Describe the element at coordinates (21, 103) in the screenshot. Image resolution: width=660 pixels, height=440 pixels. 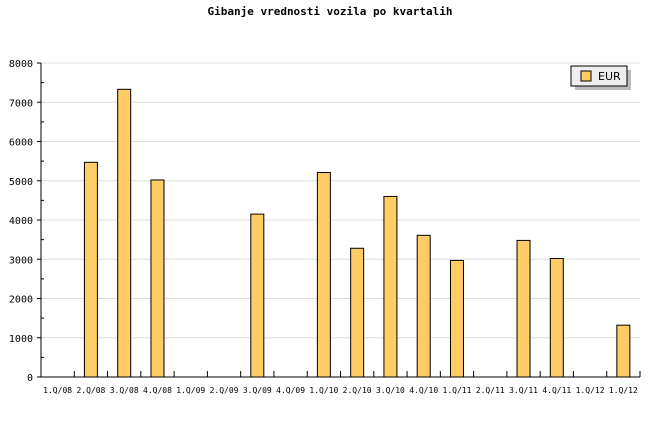
I see `y-tick-label: 7000` at that location.